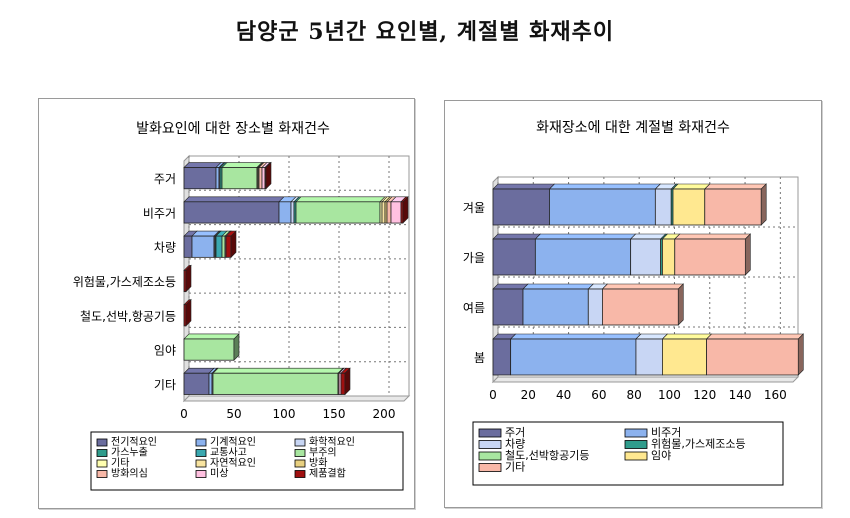 The height and width of the screenshot is (518, 850). I want to click on chart-title: 발화요인에 대한 장소별 화재건수, so click(233, 129).